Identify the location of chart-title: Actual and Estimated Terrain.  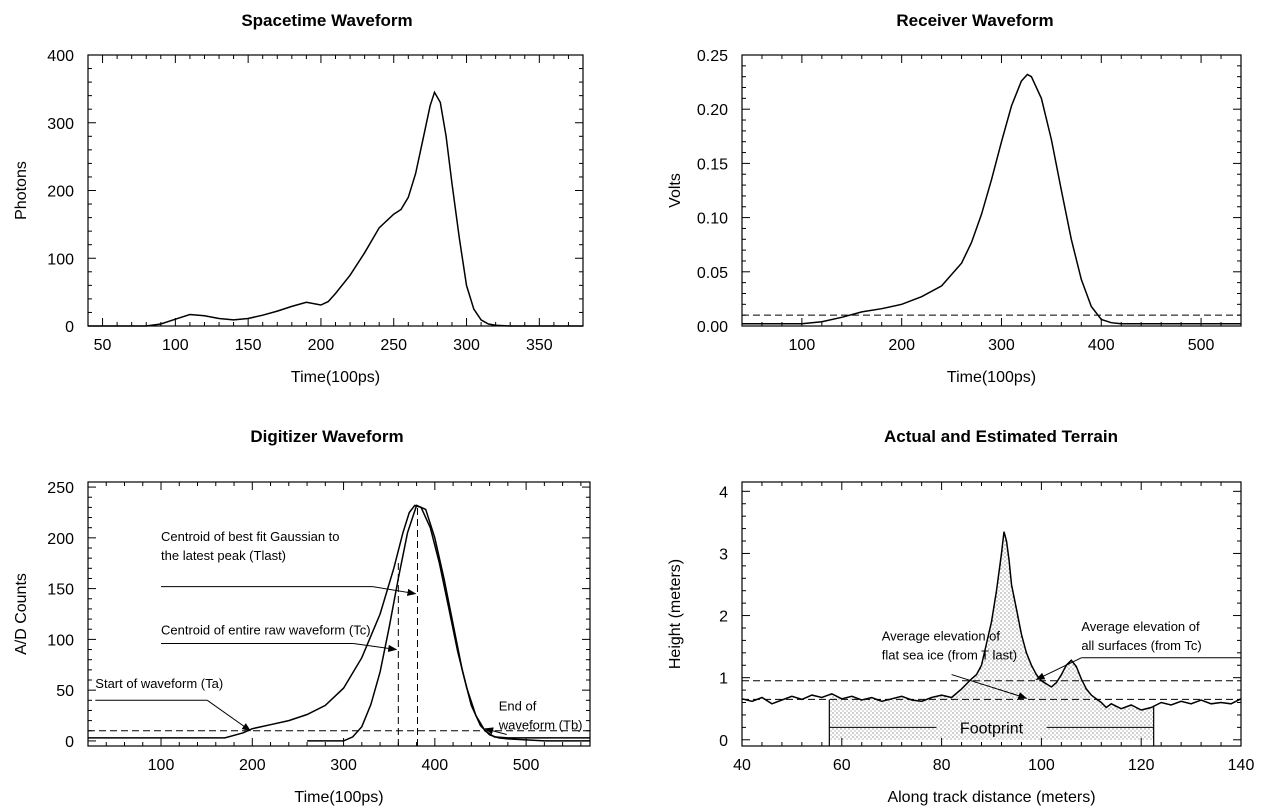
(1001, 436).